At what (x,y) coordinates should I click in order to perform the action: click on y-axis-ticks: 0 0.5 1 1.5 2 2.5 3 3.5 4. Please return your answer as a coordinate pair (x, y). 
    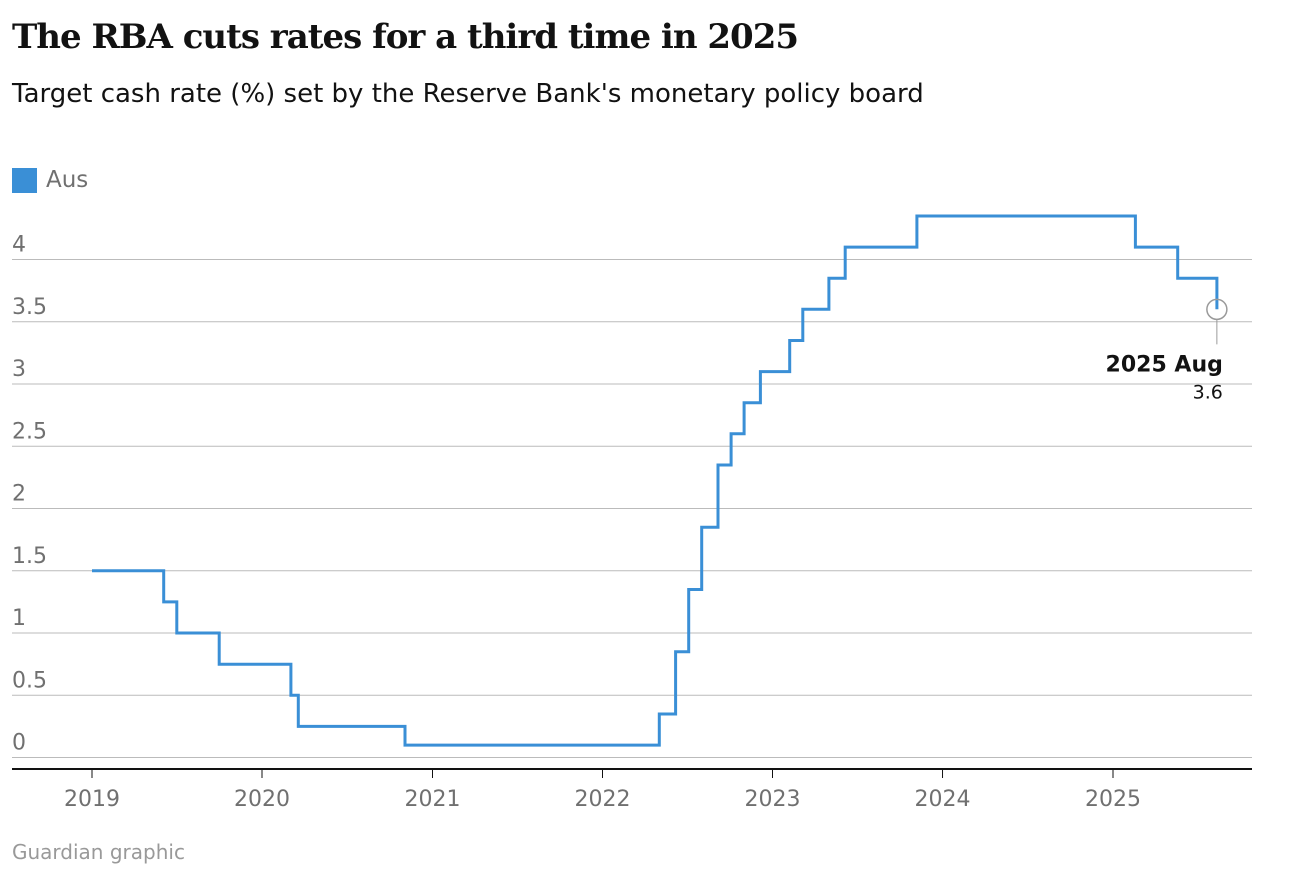
    Looking at the image, I should click on (29, 494).